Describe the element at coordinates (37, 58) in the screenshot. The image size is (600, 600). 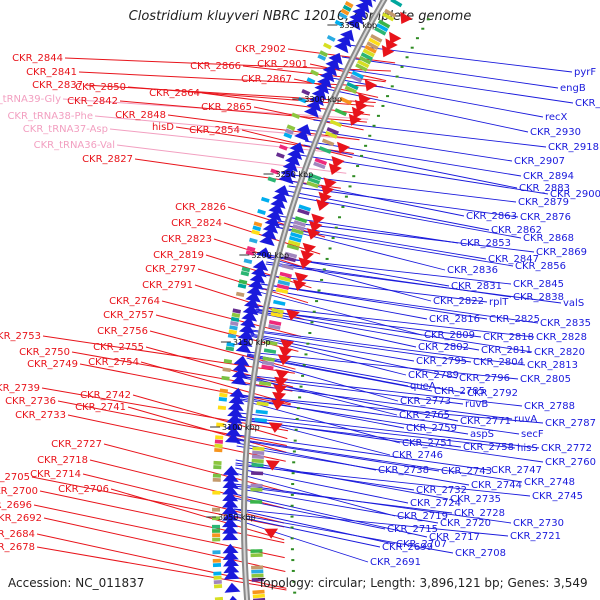
I see `gene-label: CKR_2844` at that location.